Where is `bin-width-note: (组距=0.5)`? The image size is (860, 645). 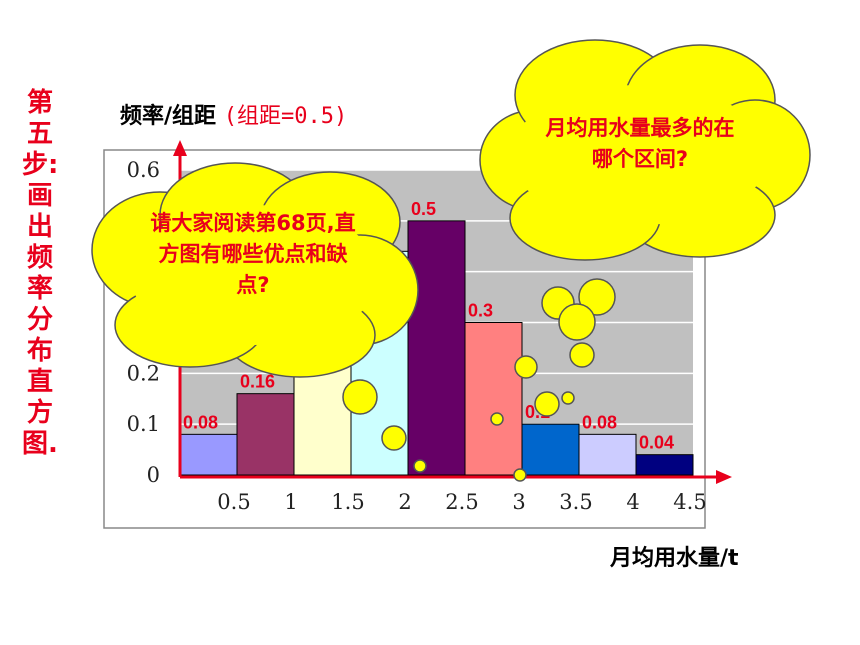 bin-width-note: (组距=0.5) is located at coordinates (285, 116).